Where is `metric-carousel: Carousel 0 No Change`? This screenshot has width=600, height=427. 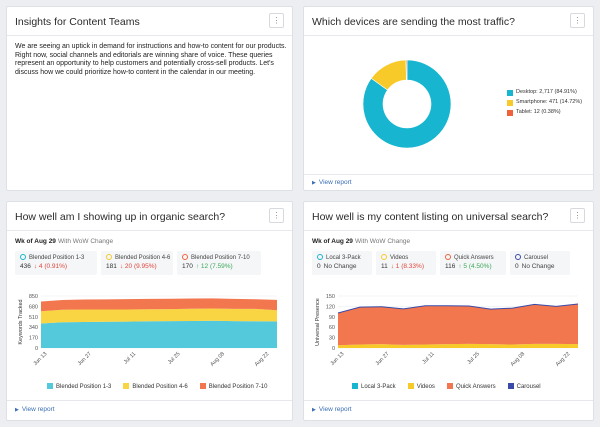
metric-carousel: Carousel 0 No Change is located at coordinates (540, 263).